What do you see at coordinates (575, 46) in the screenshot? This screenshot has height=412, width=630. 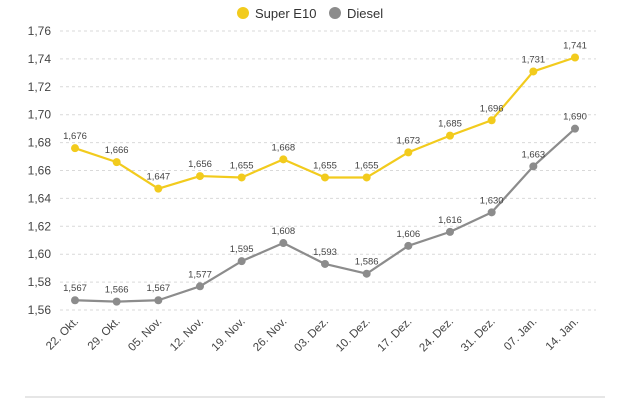 I see `data-label: 1,741` at bounding box center [575, 46].